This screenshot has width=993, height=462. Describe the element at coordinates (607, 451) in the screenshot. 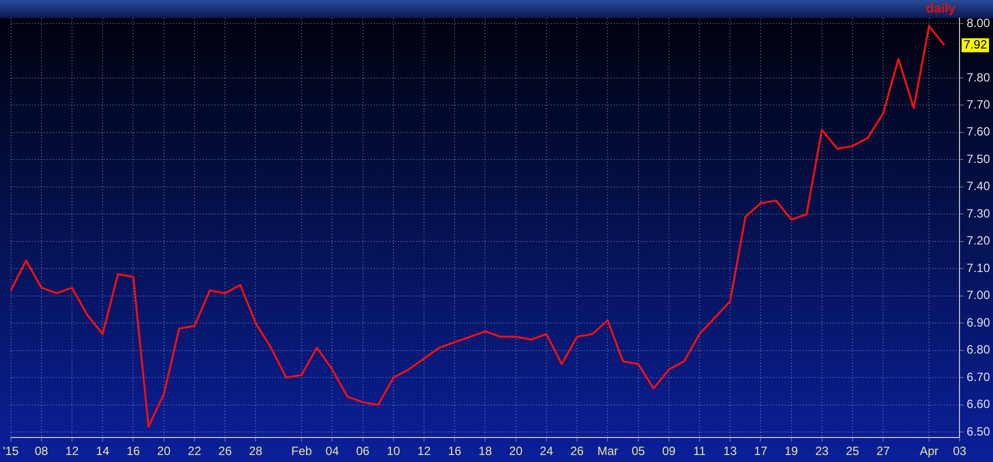

I see `x-tick-label: Mar` at that location.